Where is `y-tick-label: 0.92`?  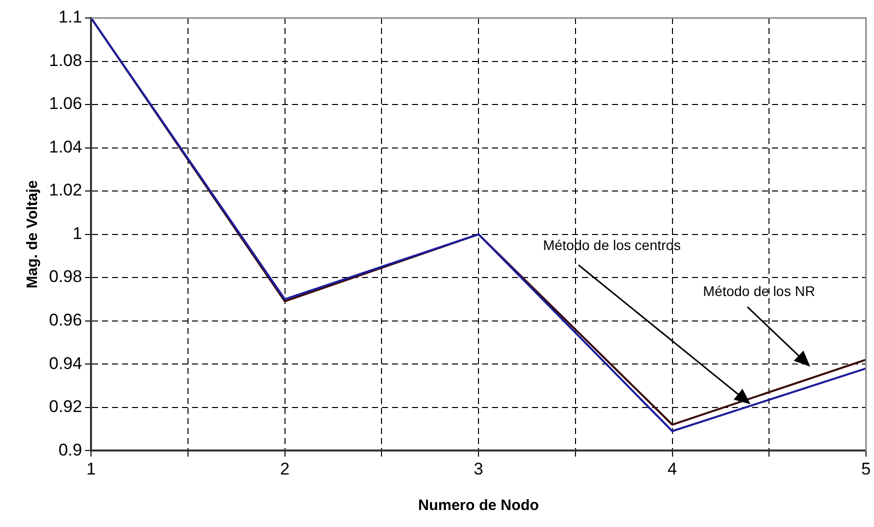
y-tick-label: 0.92 is located at coordinates (65, 406).